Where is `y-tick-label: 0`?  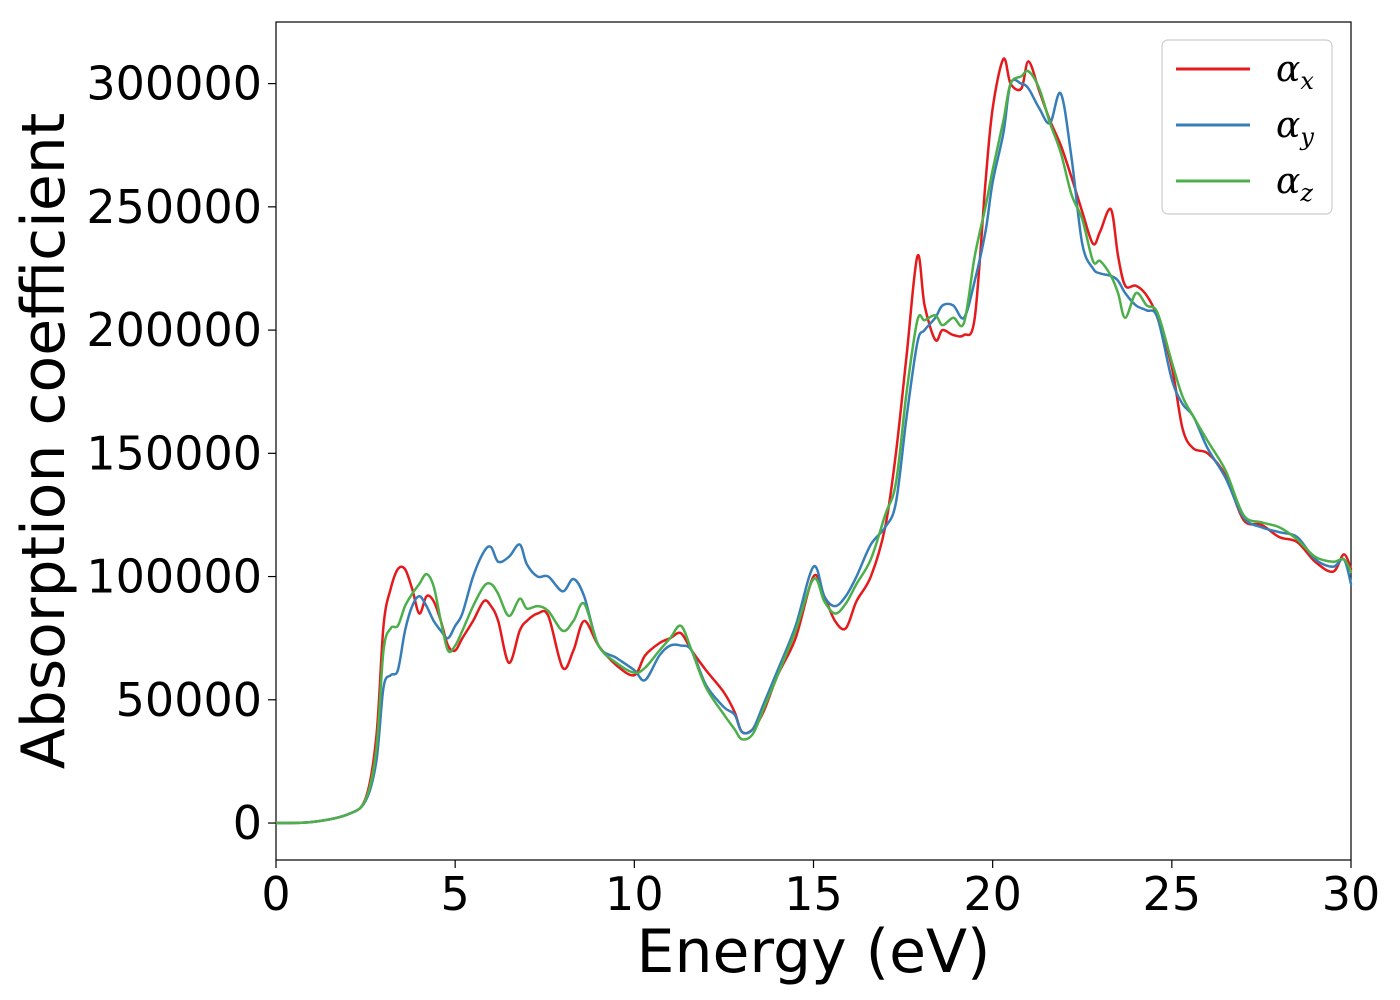
y-tick-label: 0 is located at coordinates (247, 823).